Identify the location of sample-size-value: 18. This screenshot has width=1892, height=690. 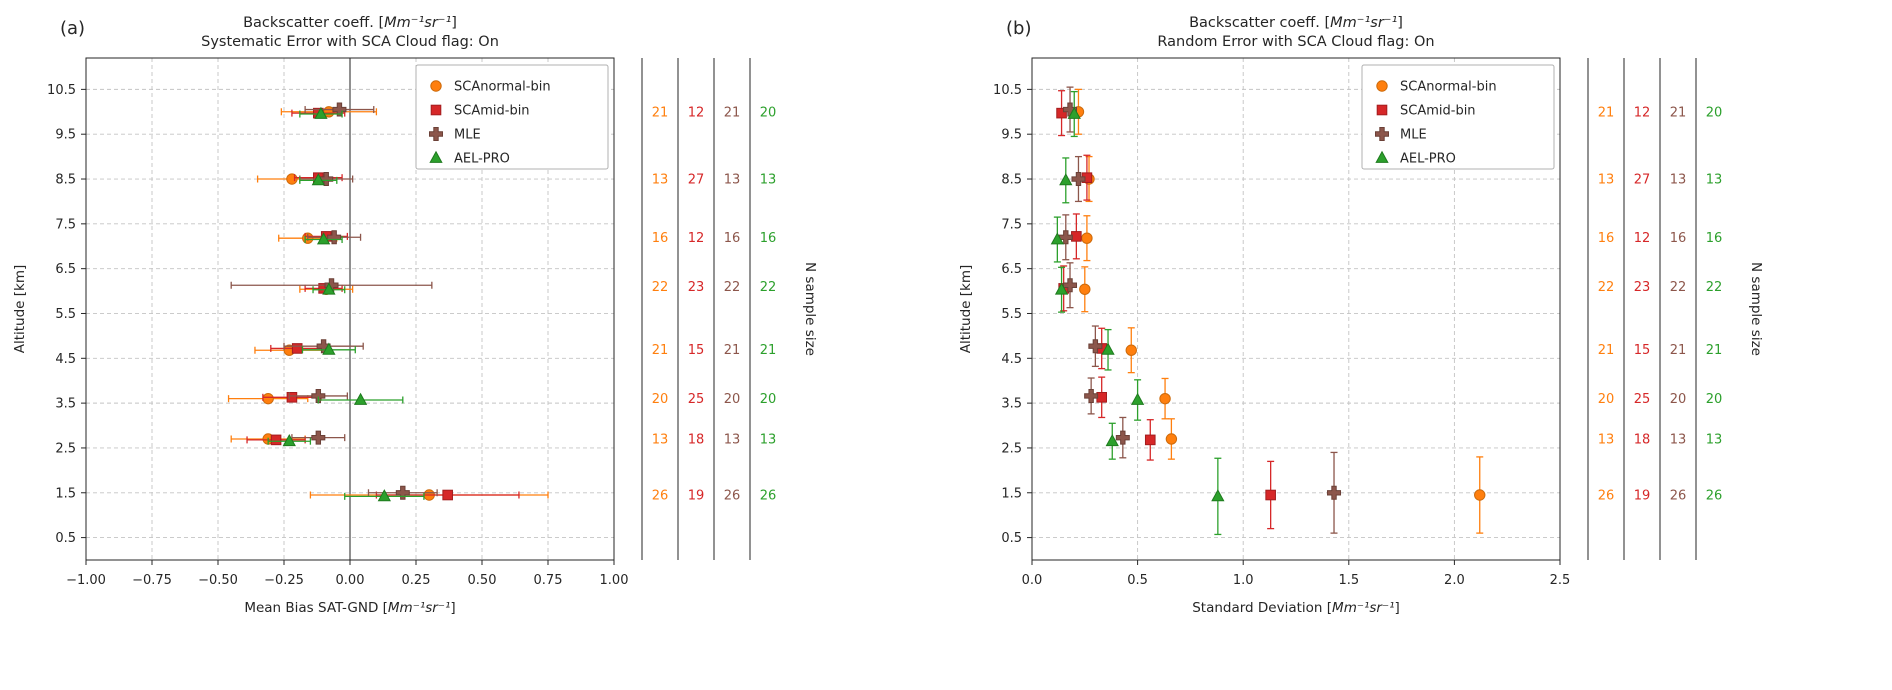
(696, 439).